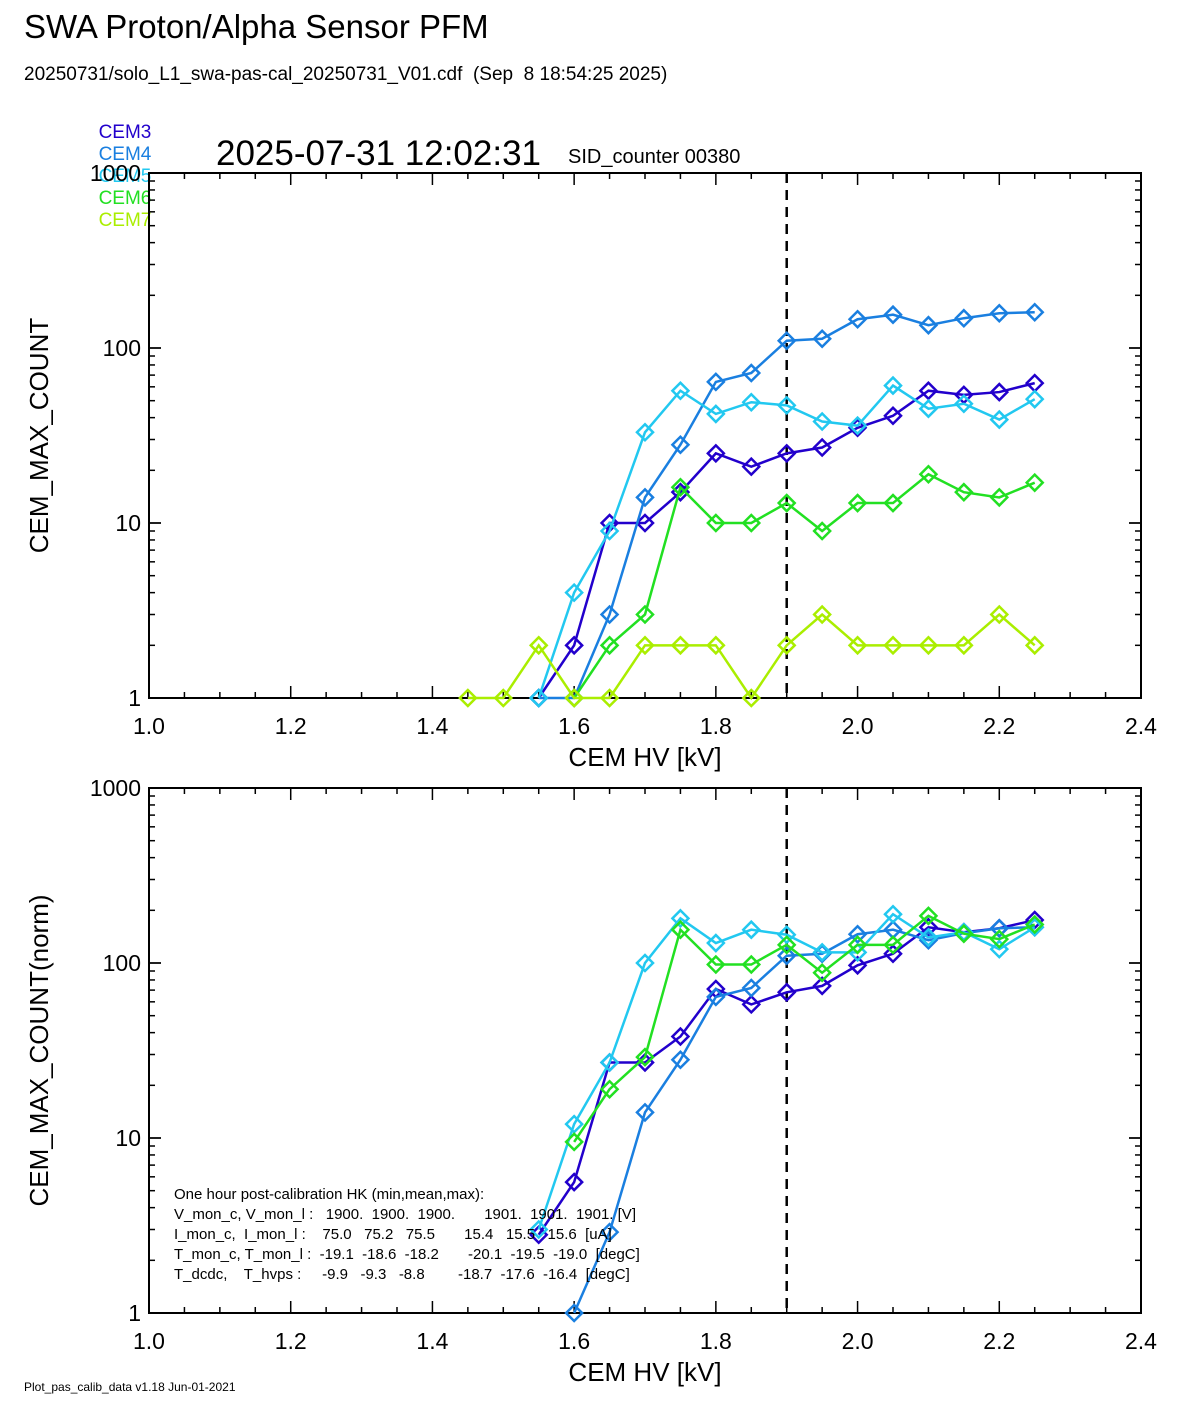 This screenshot has width=1201, height=1411. I want to click on x-tick-label: 2.0, so click(858, 726).